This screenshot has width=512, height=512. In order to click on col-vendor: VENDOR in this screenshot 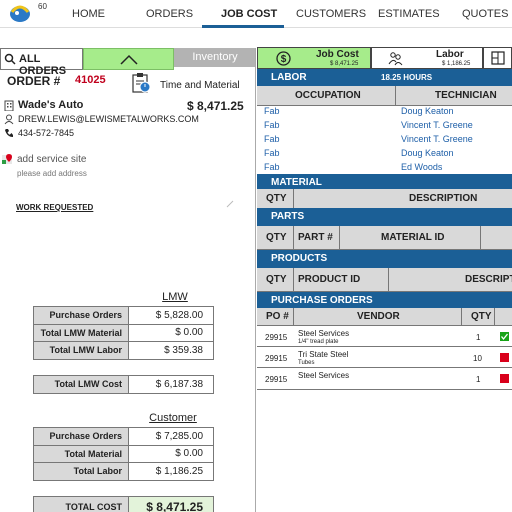, I will do `click(378, 316)`.